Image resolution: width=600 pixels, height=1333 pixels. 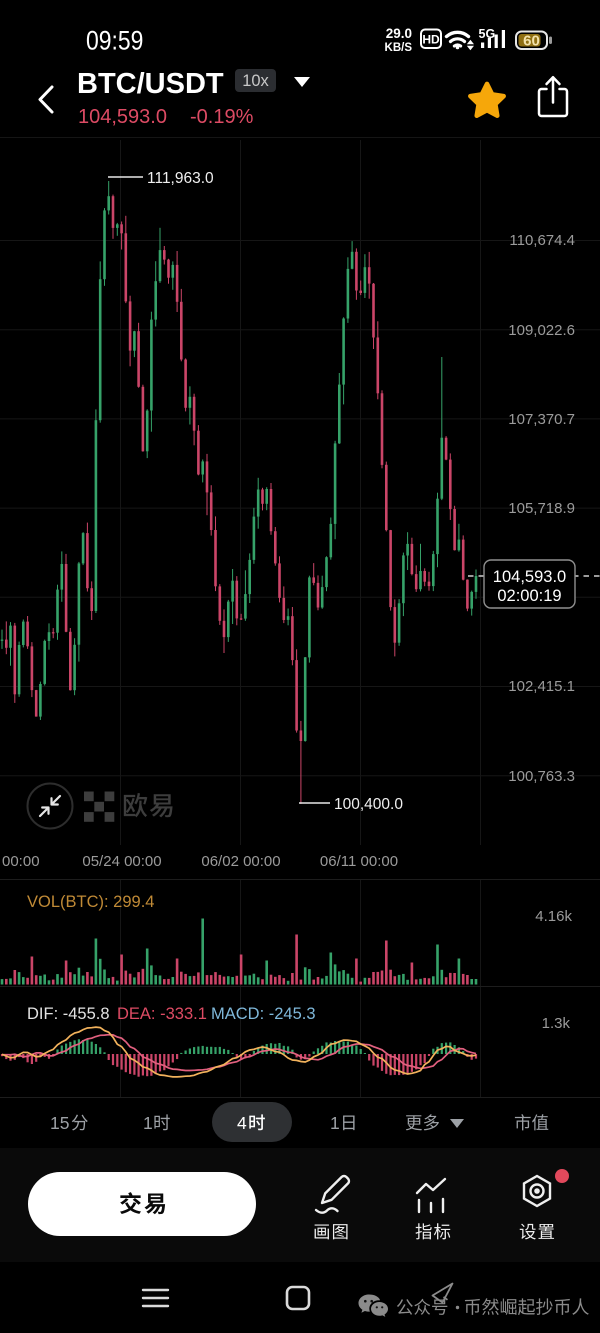 What do you see at coordinates (263, 1014) in the screenshot?
I see `svg-text: MACD: -245.3` at bounding box center [263, 1014].